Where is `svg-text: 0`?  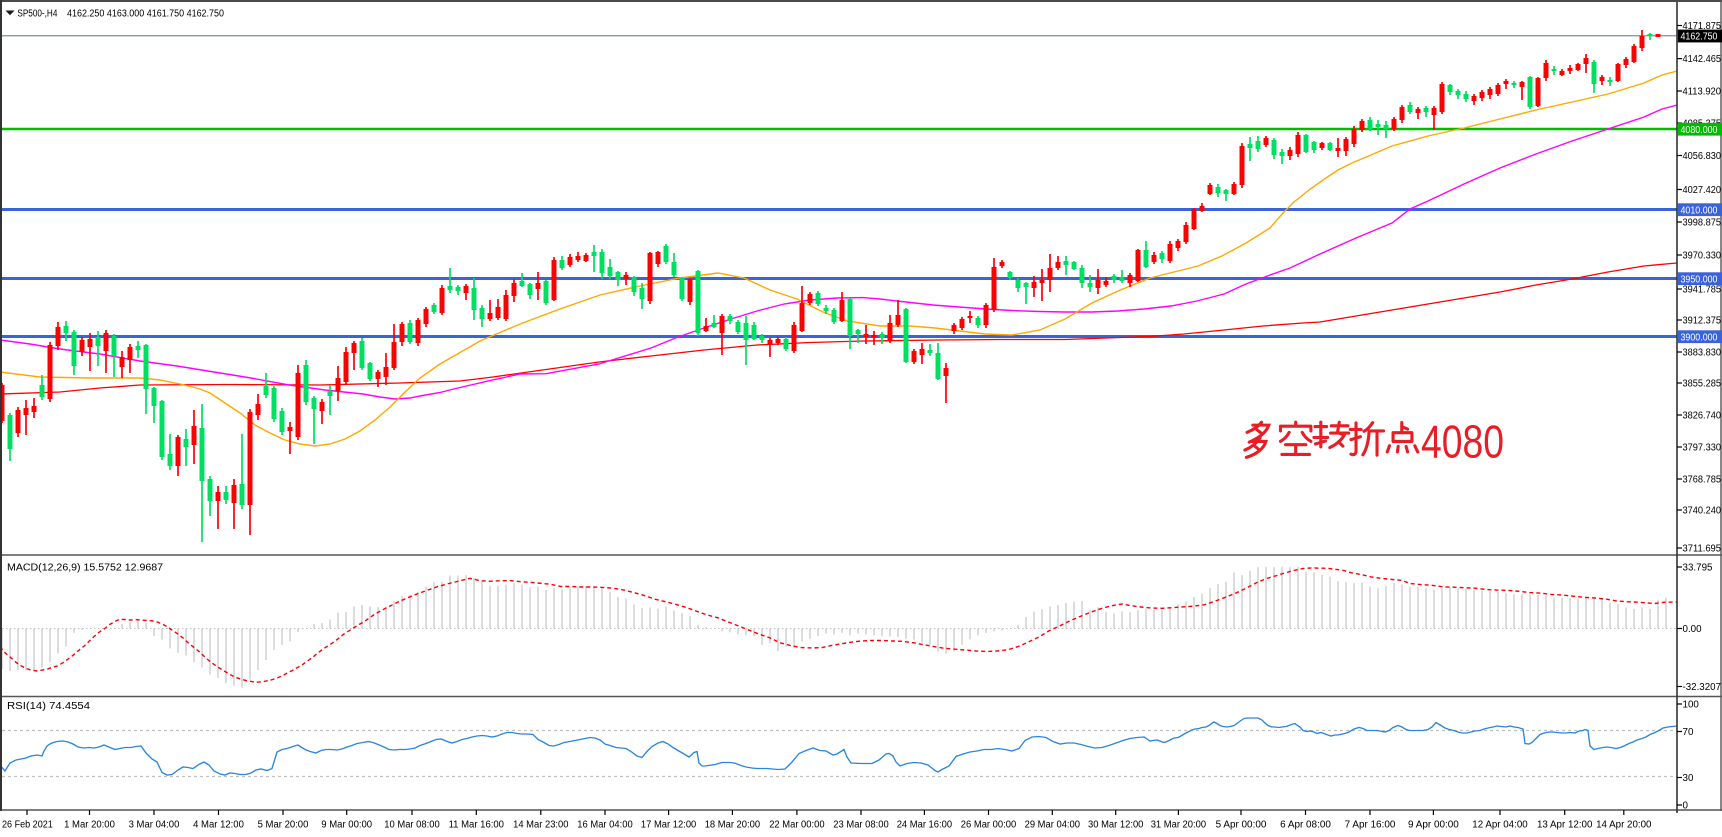
svg-text: 0 is located at coordinates (1686, 806).